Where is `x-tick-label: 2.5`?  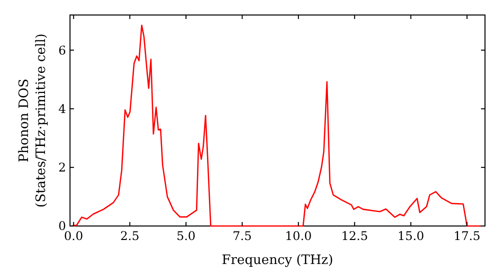 x-tick-label: 2.5 is located at coordinates (130, 236).